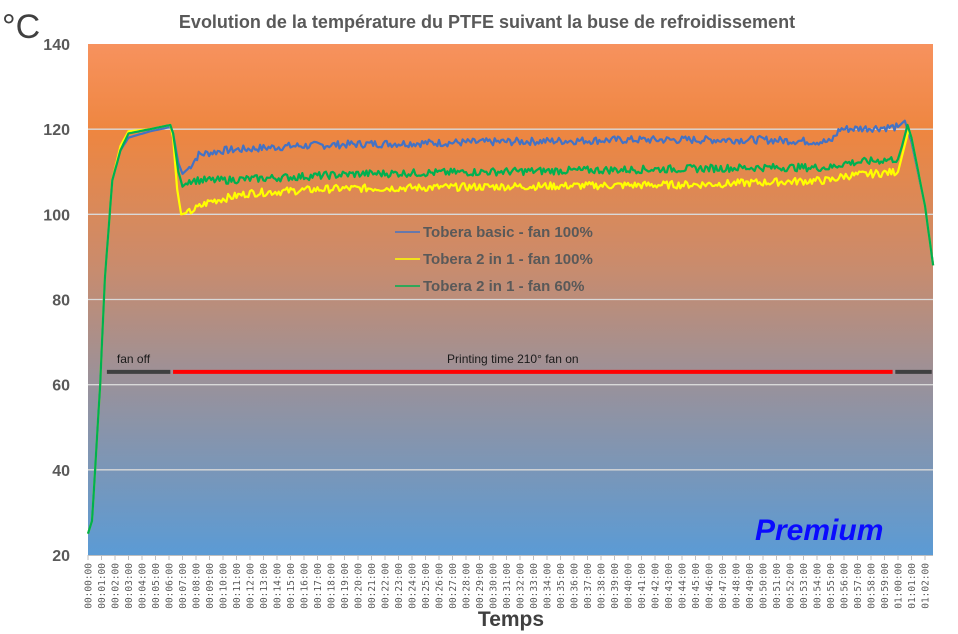 The image size is (958, 634). What do you see at coordinates (183, 586) in the screenshot?
I see `x-tick-label: 00:07:00` at bounding box center [183, 586].